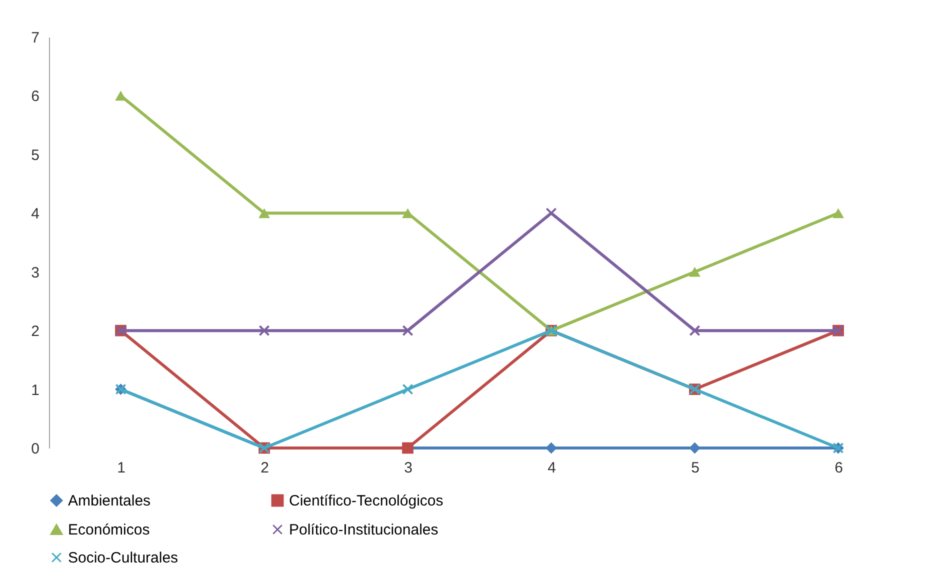  Describe the element at coordinates (121, 468) in the screenshot. I see `x-tick-label: 1` at that location.